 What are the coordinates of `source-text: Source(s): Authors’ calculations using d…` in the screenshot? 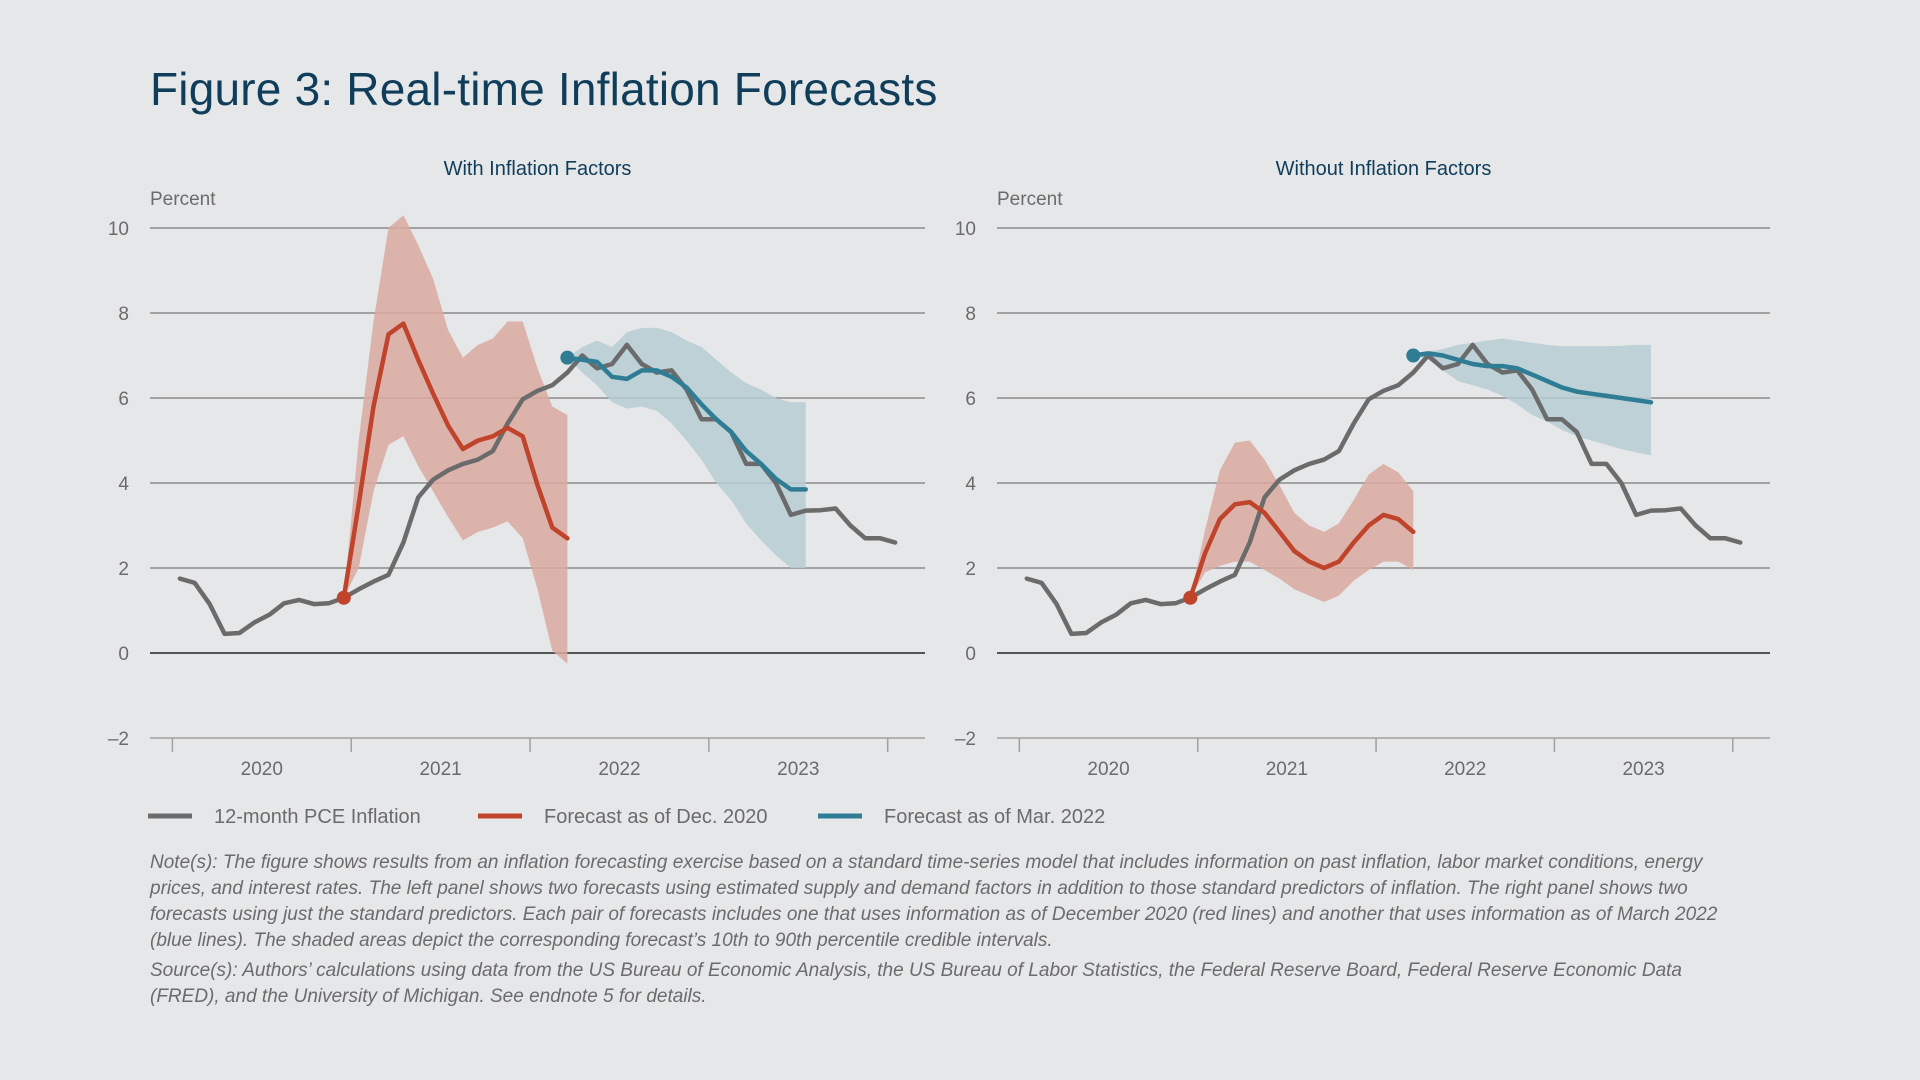 It's located at (916, 983).